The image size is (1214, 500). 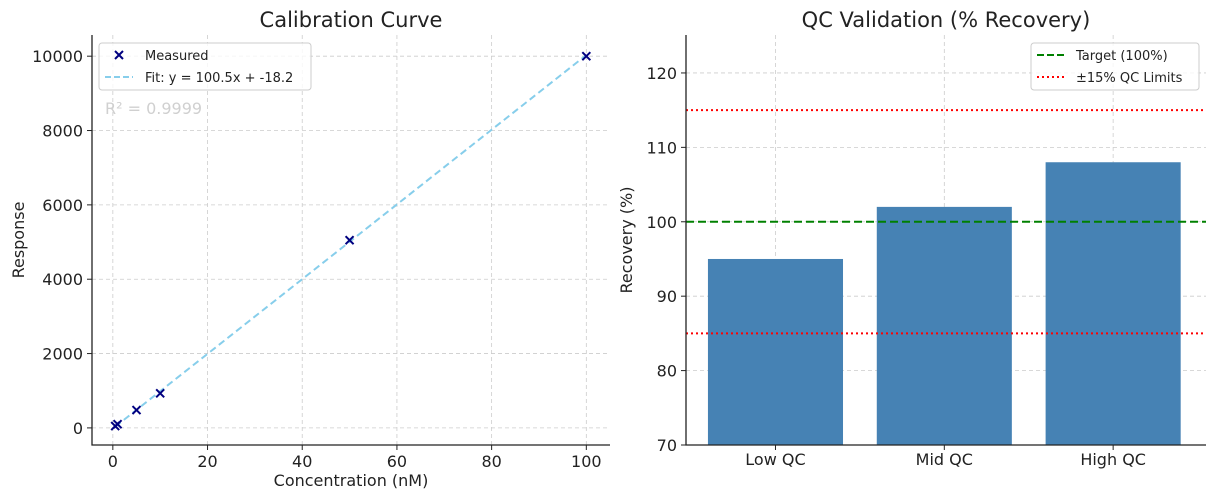 What do you see at coordinates (626, 240) in the screenshot?
I see `y-axis-label: Recovery (%)` at bounding box center [626, 240].